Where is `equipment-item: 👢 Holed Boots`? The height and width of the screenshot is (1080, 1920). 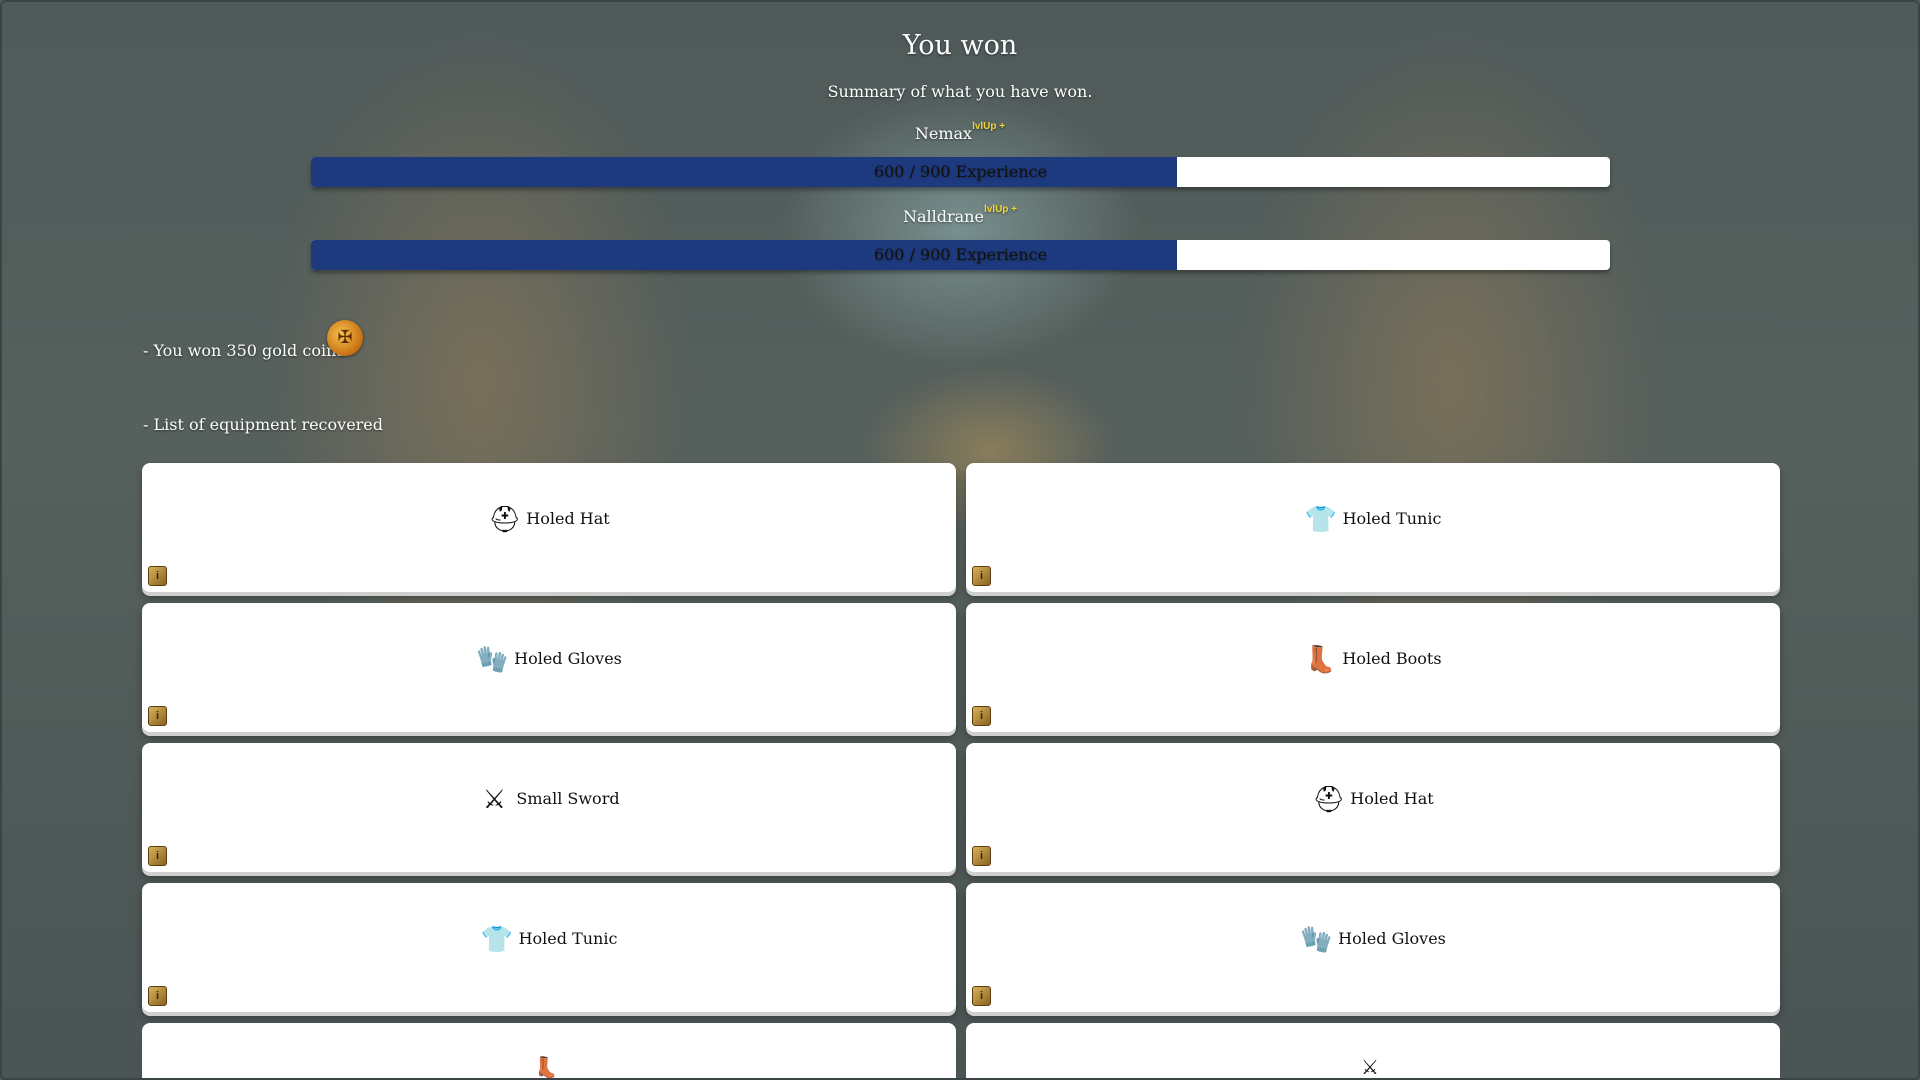
equipment-item: 👢 Holed Boots is located at coordinates (1373, 659).